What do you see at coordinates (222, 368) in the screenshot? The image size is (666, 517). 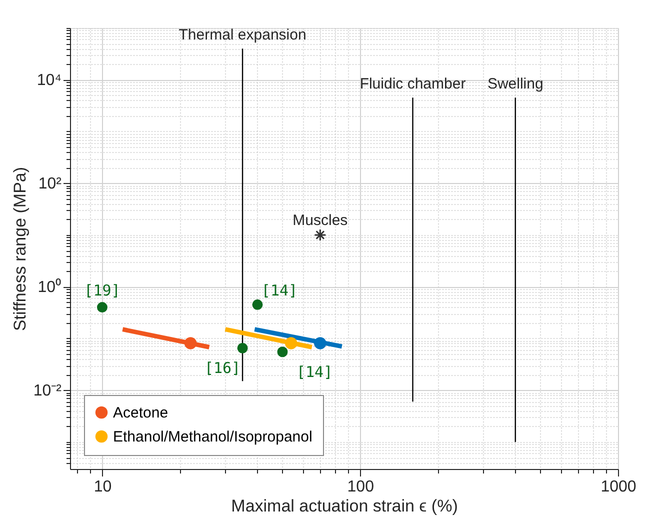 I see `annotation: [16]` at bounding box center [222, 368].